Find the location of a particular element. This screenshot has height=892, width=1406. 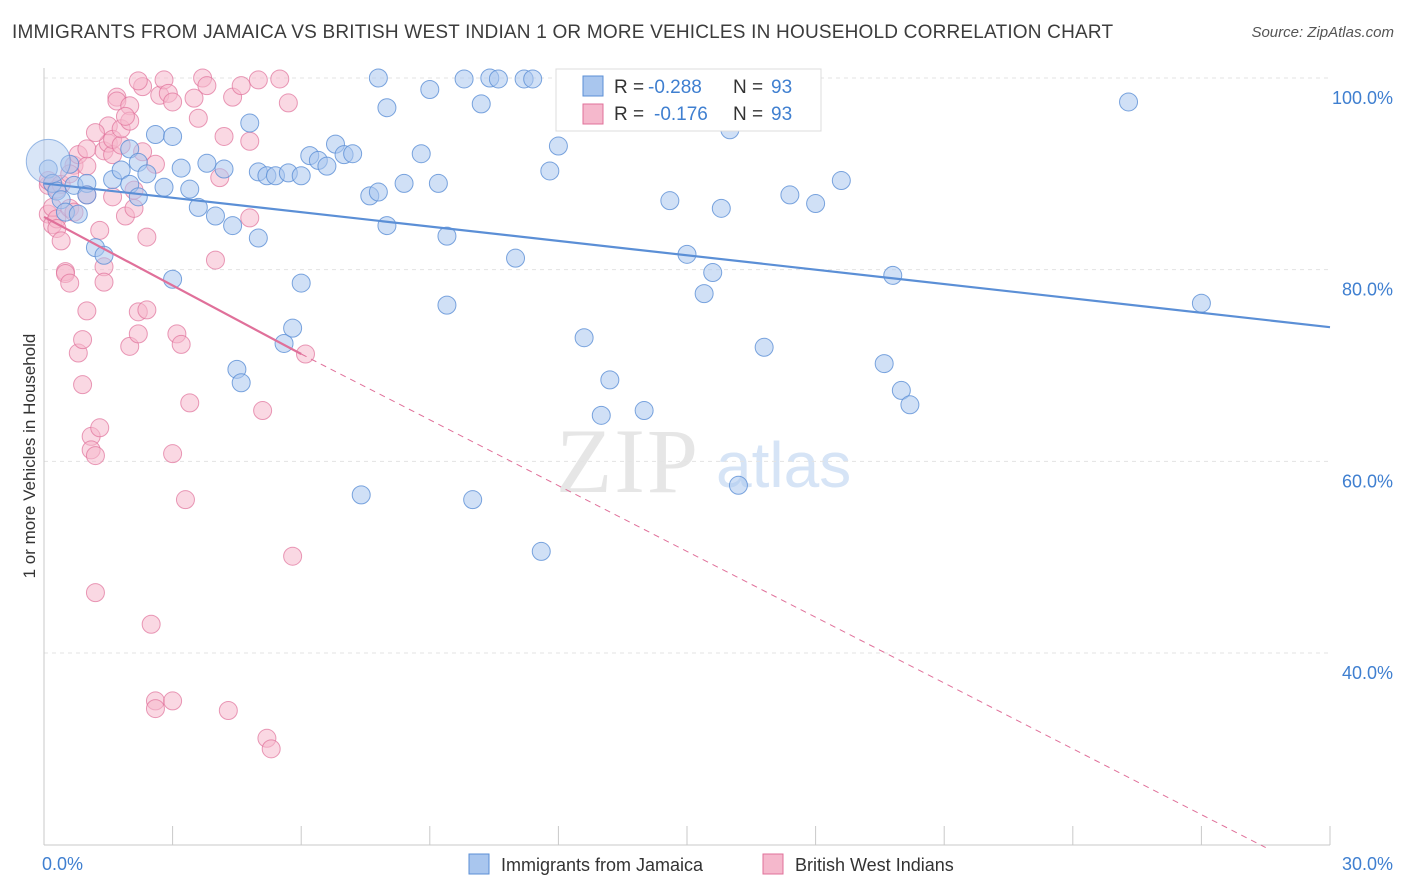

x-tick-label-max: 30.0% is located at coordinates (1367, 864).